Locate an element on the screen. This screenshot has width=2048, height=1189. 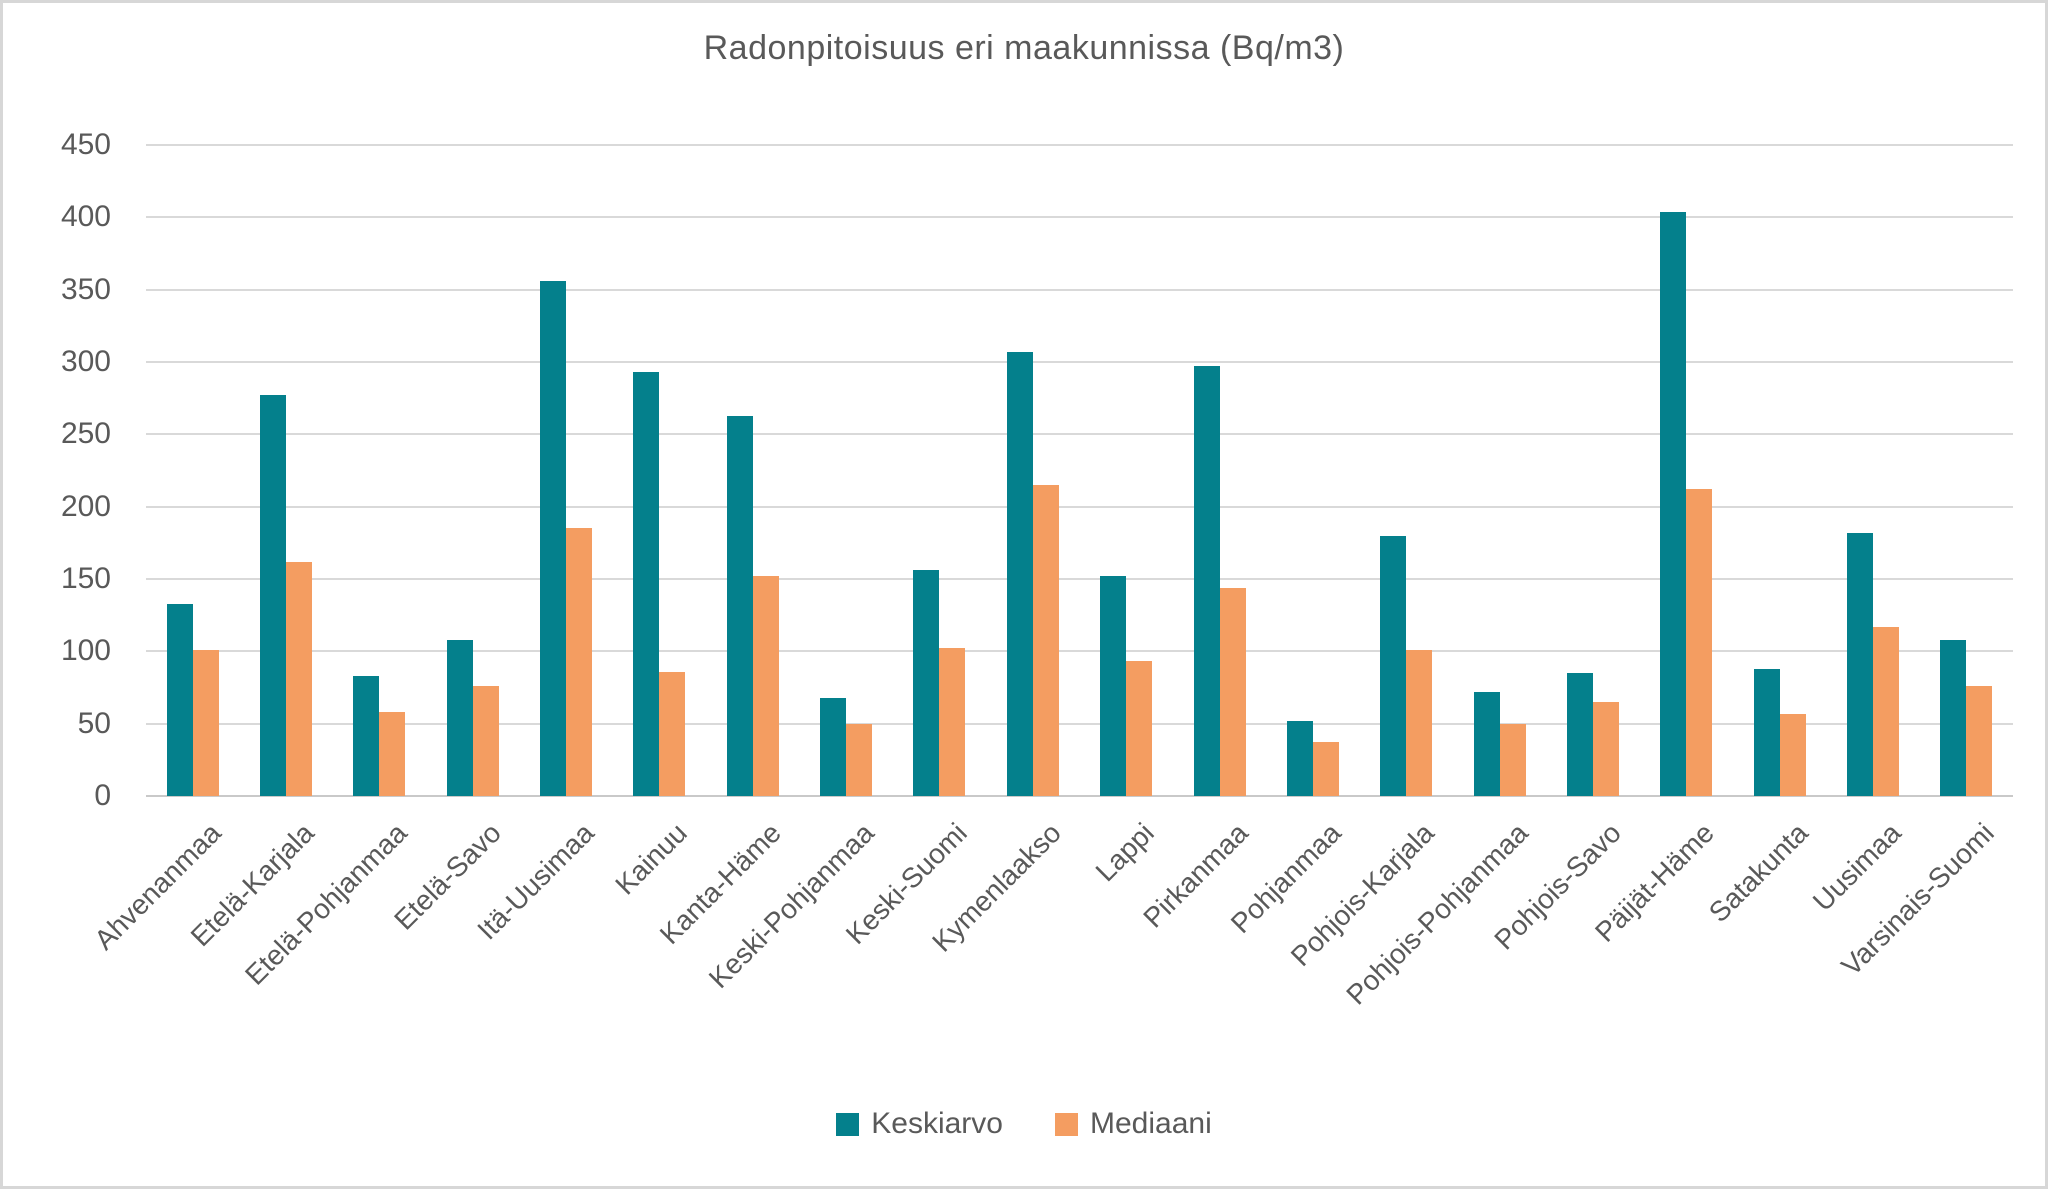
y-axis-tick-label: 50 is located at coordinates (94, 723).